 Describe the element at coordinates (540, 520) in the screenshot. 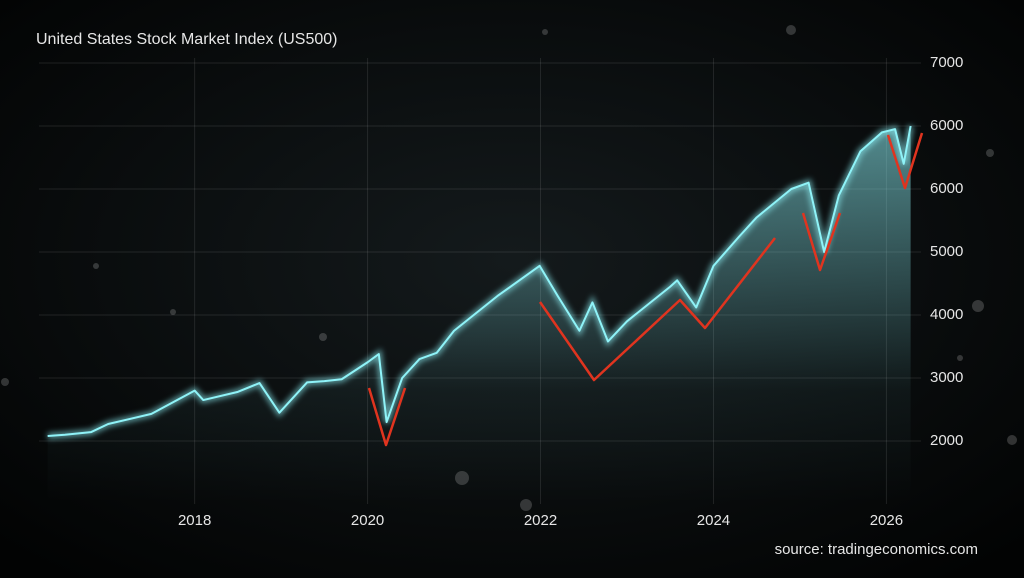

I see `x-tick-label: 2022` at that location.